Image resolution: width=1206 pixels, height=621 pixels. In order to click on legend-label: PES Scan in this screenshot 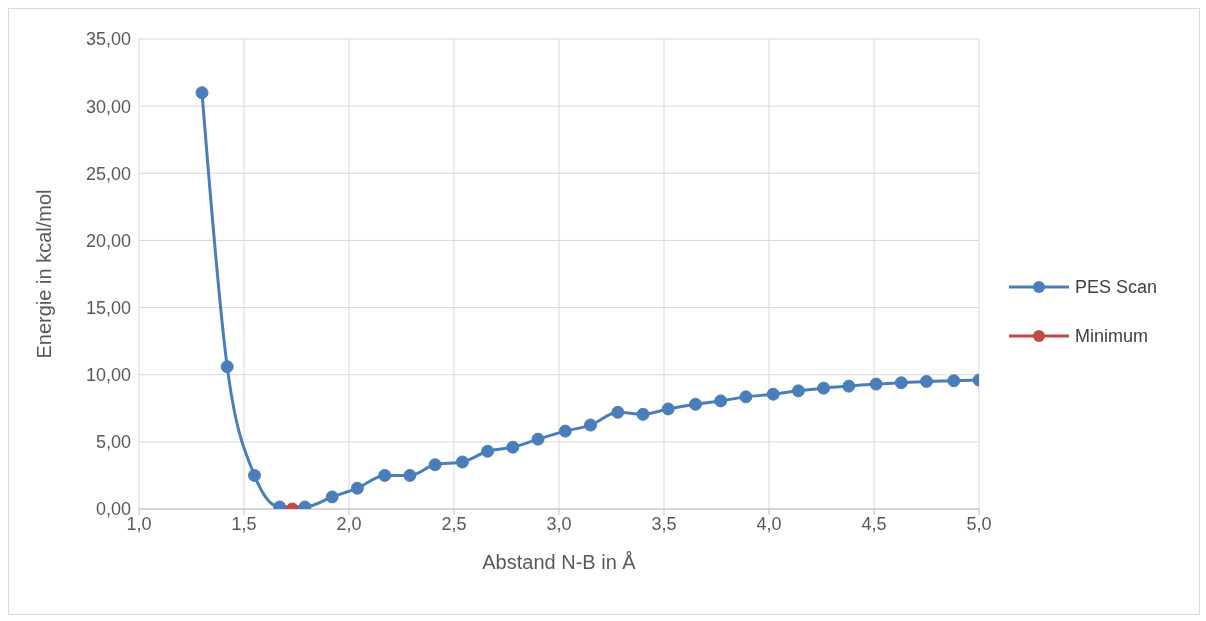, I will do `click(1116, 287)`.